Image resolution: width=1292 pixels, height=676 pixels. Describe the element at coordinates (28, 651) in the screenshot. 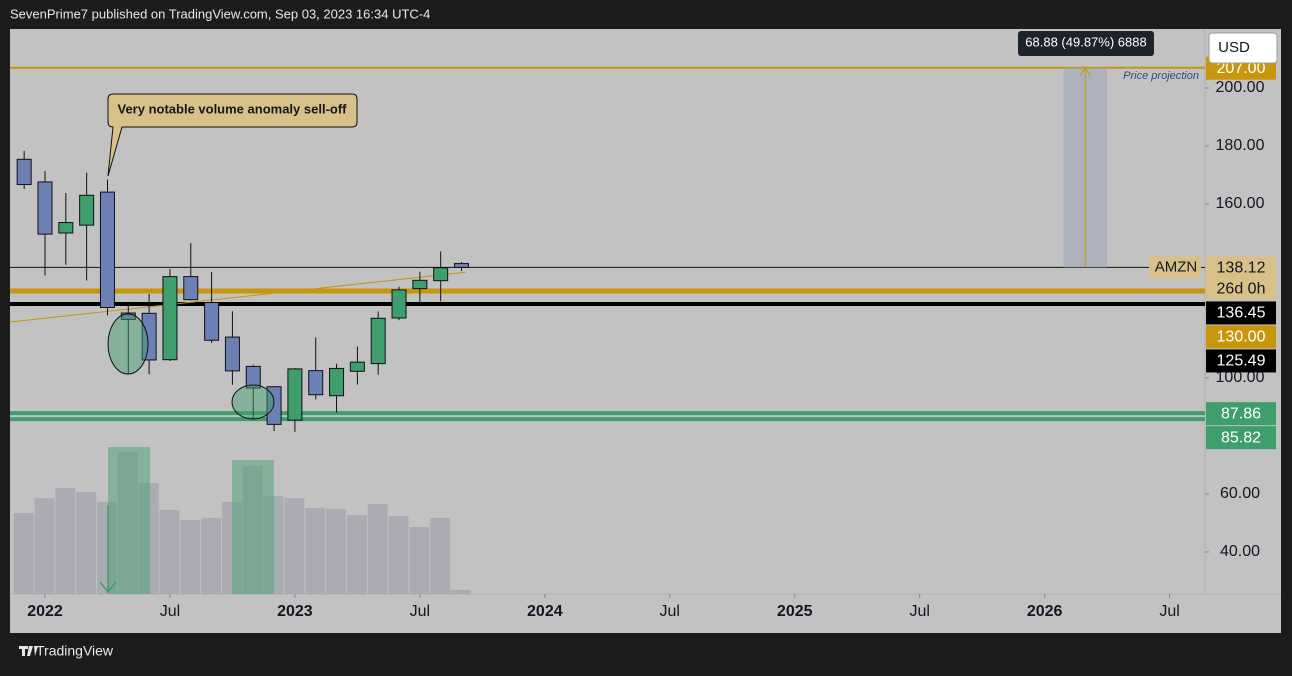

I see `logo` at that location.